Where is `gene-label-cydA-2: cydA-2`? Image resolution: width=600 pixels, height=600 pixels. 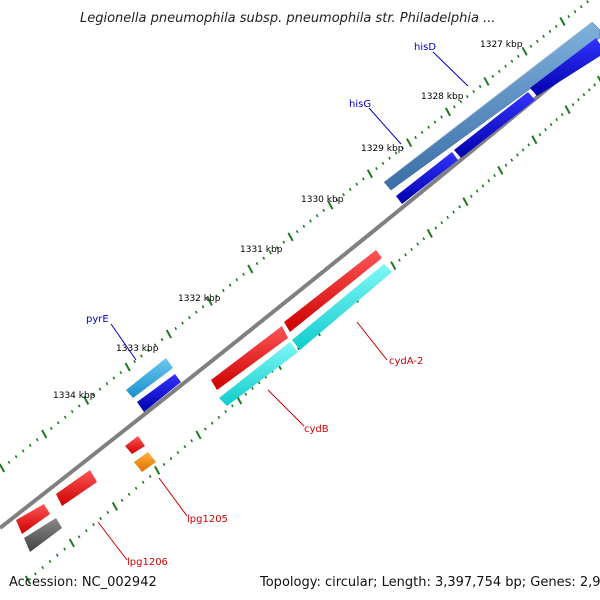 gene-label-cydA-2: cydA-2 is located at coordinates (406, 361).